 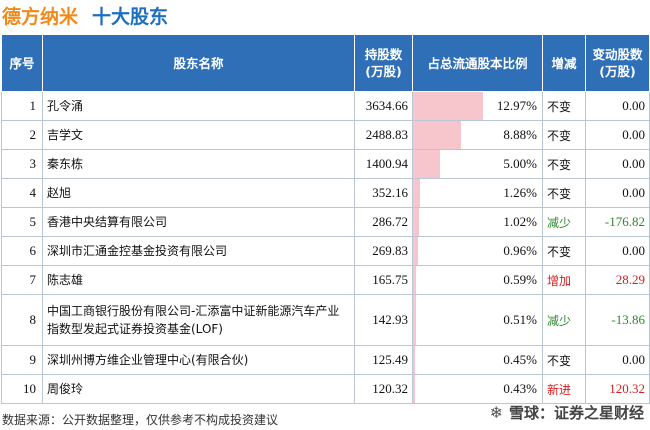 I want to click on ratio-label: 5.00%, so click(x=520, y=163).